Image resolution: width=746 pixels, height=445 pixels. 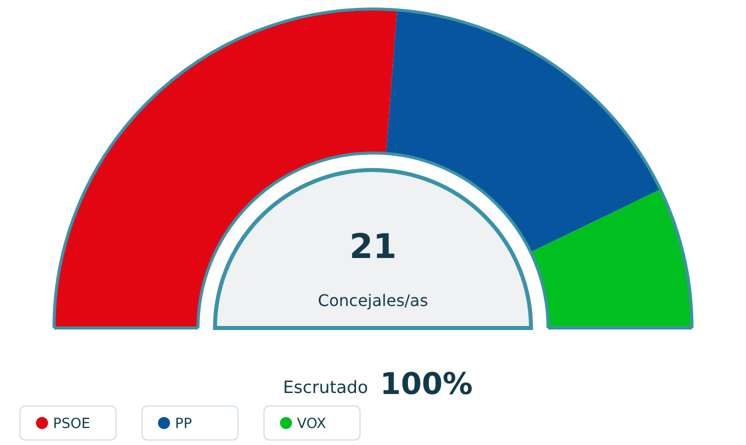 What do you see at coordinates (325, 388) in the screenshot?
I see `text: Escrutado` at bounding box center [325, 388].